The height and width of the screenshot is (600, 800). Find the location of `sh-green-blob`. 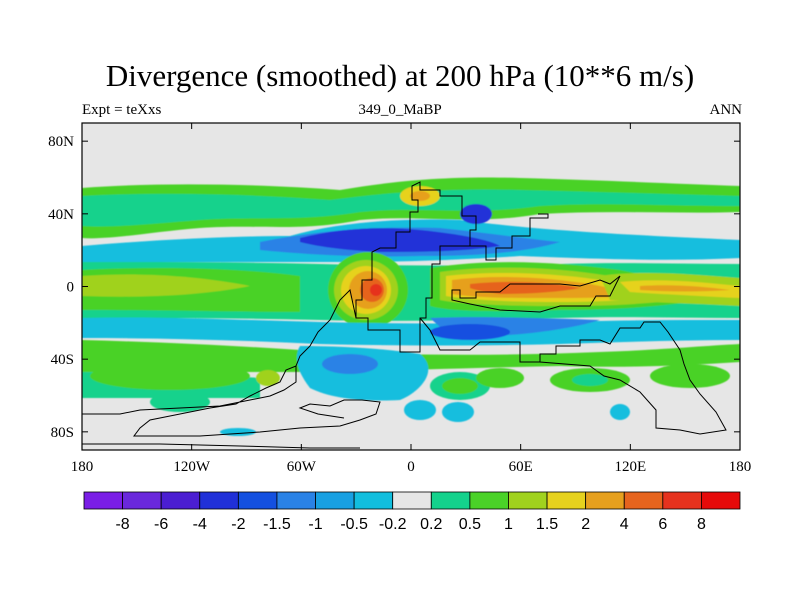

sh-green-blob is located at coordinates (170, 376).